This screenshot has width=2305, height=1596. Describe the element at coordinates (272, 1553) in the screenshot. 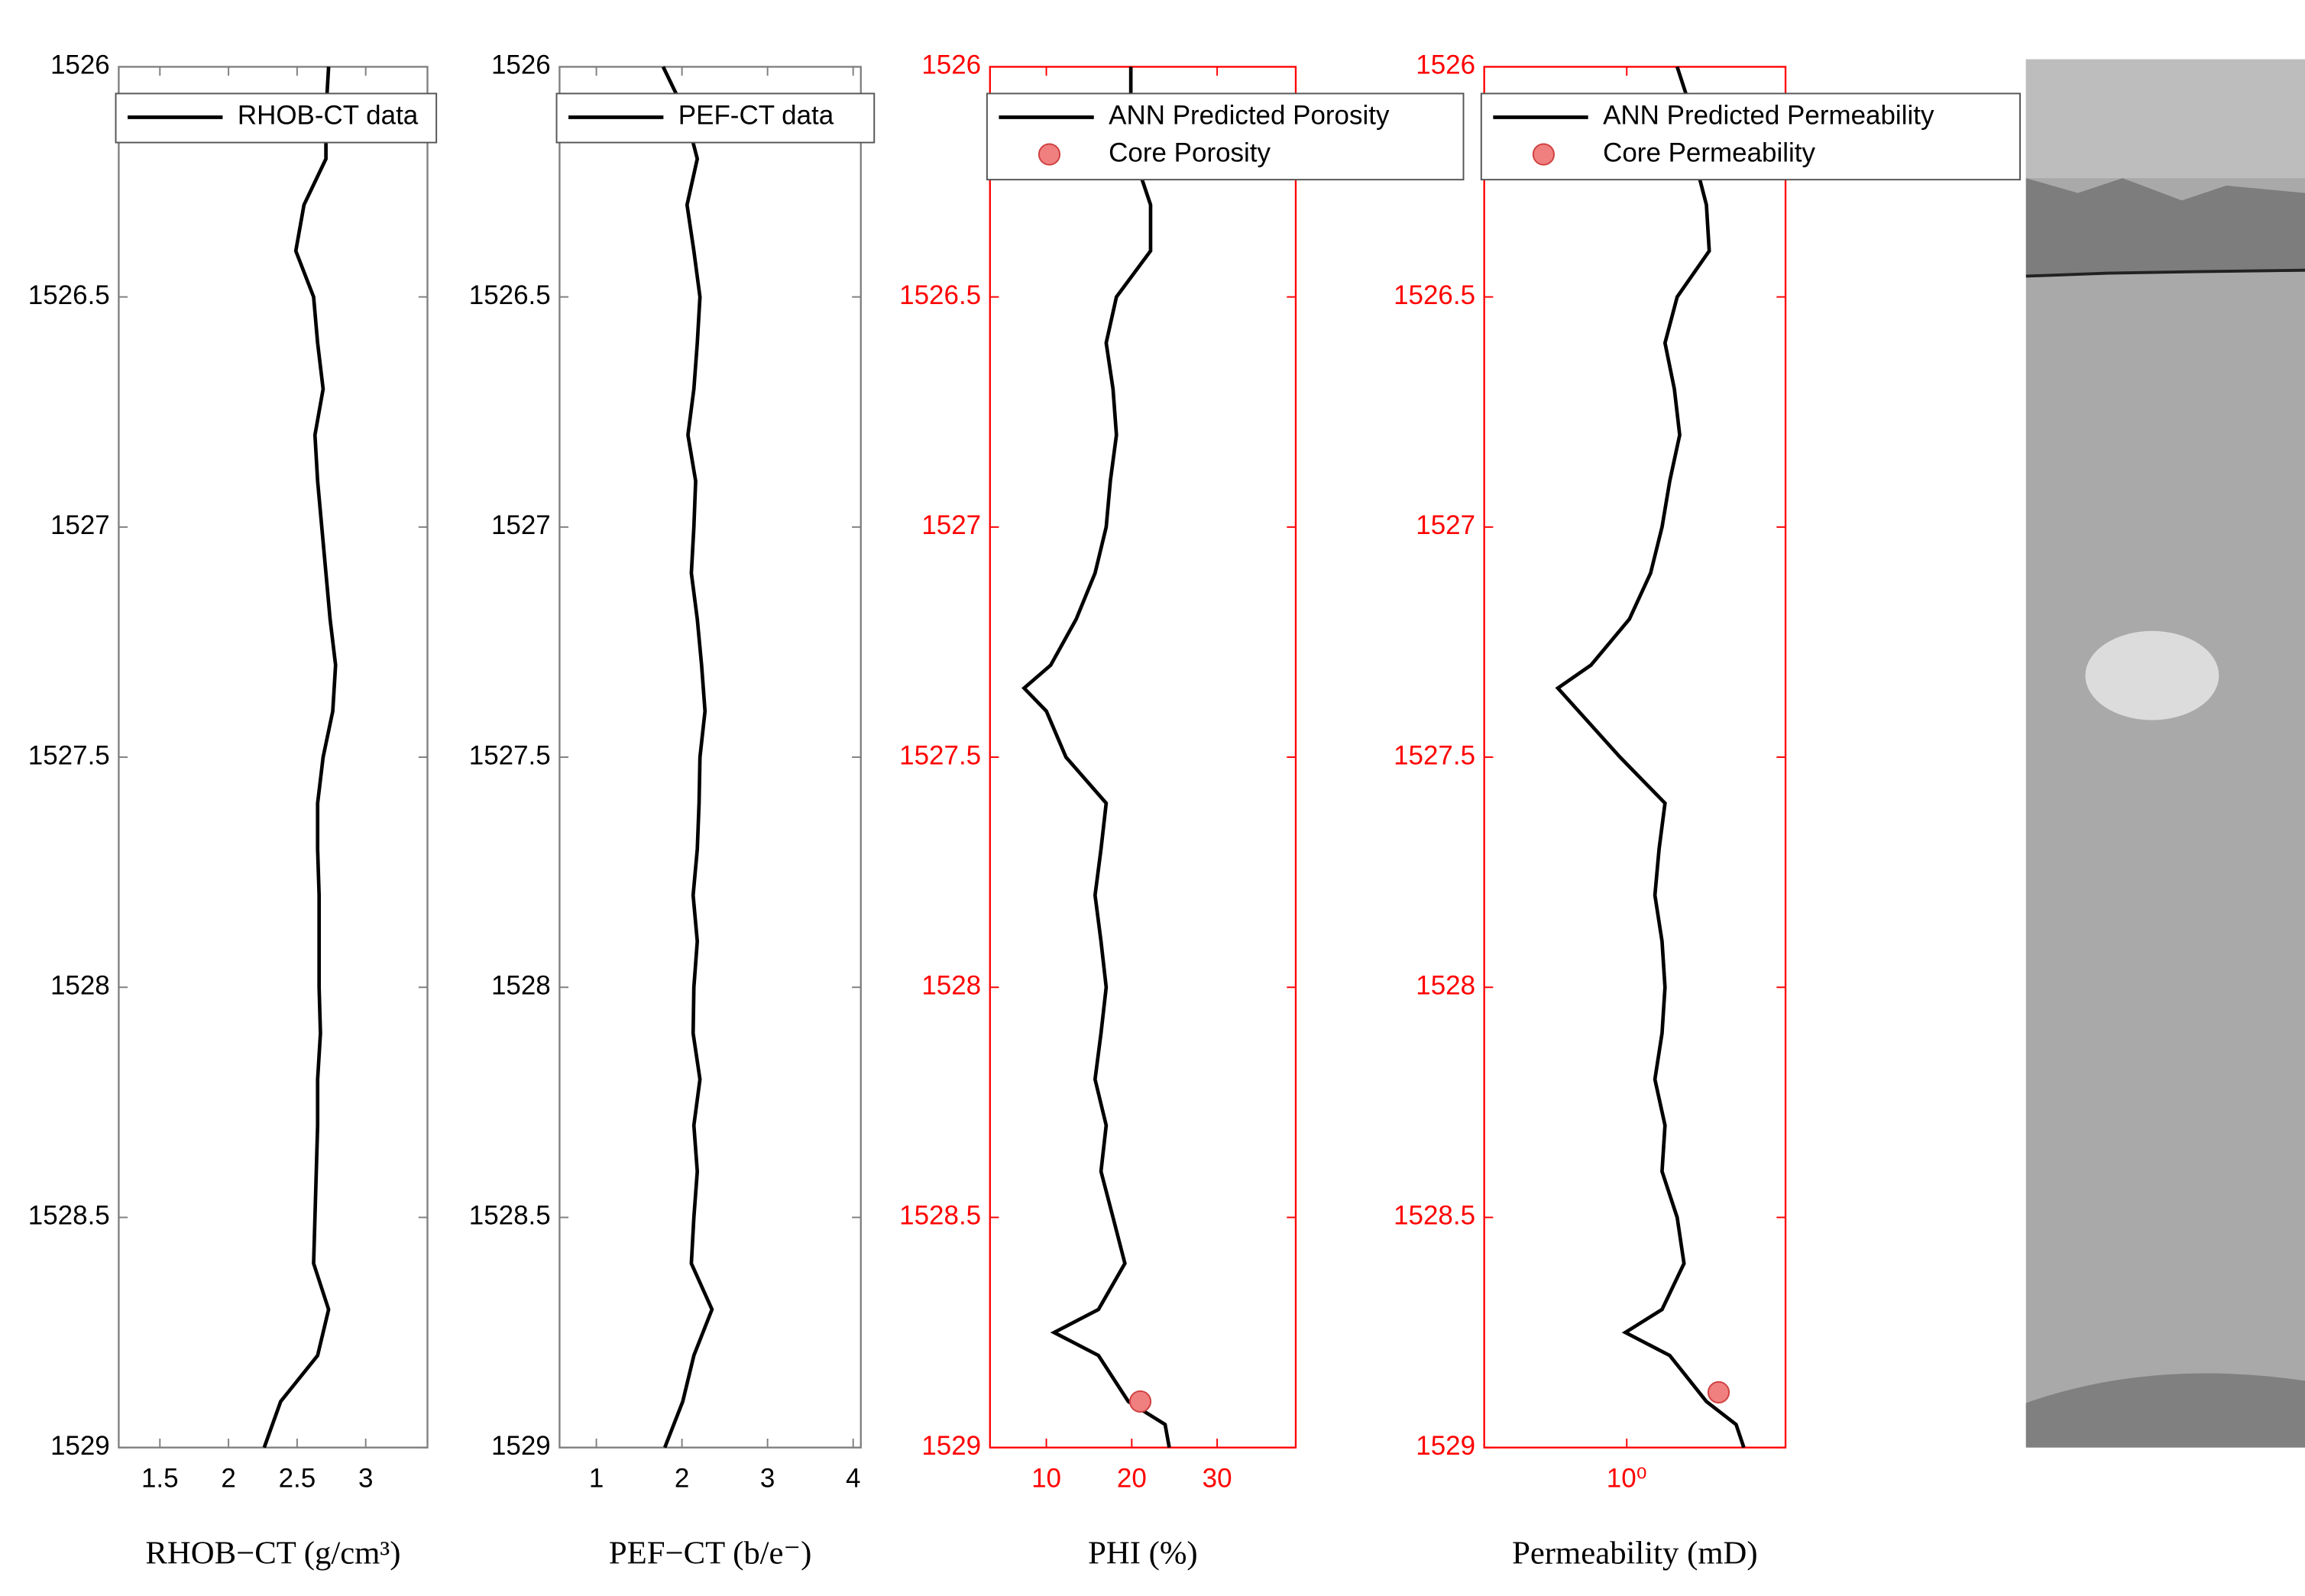

I see `x-axis-label: RHOB−CT (g/cm³)` at that location.